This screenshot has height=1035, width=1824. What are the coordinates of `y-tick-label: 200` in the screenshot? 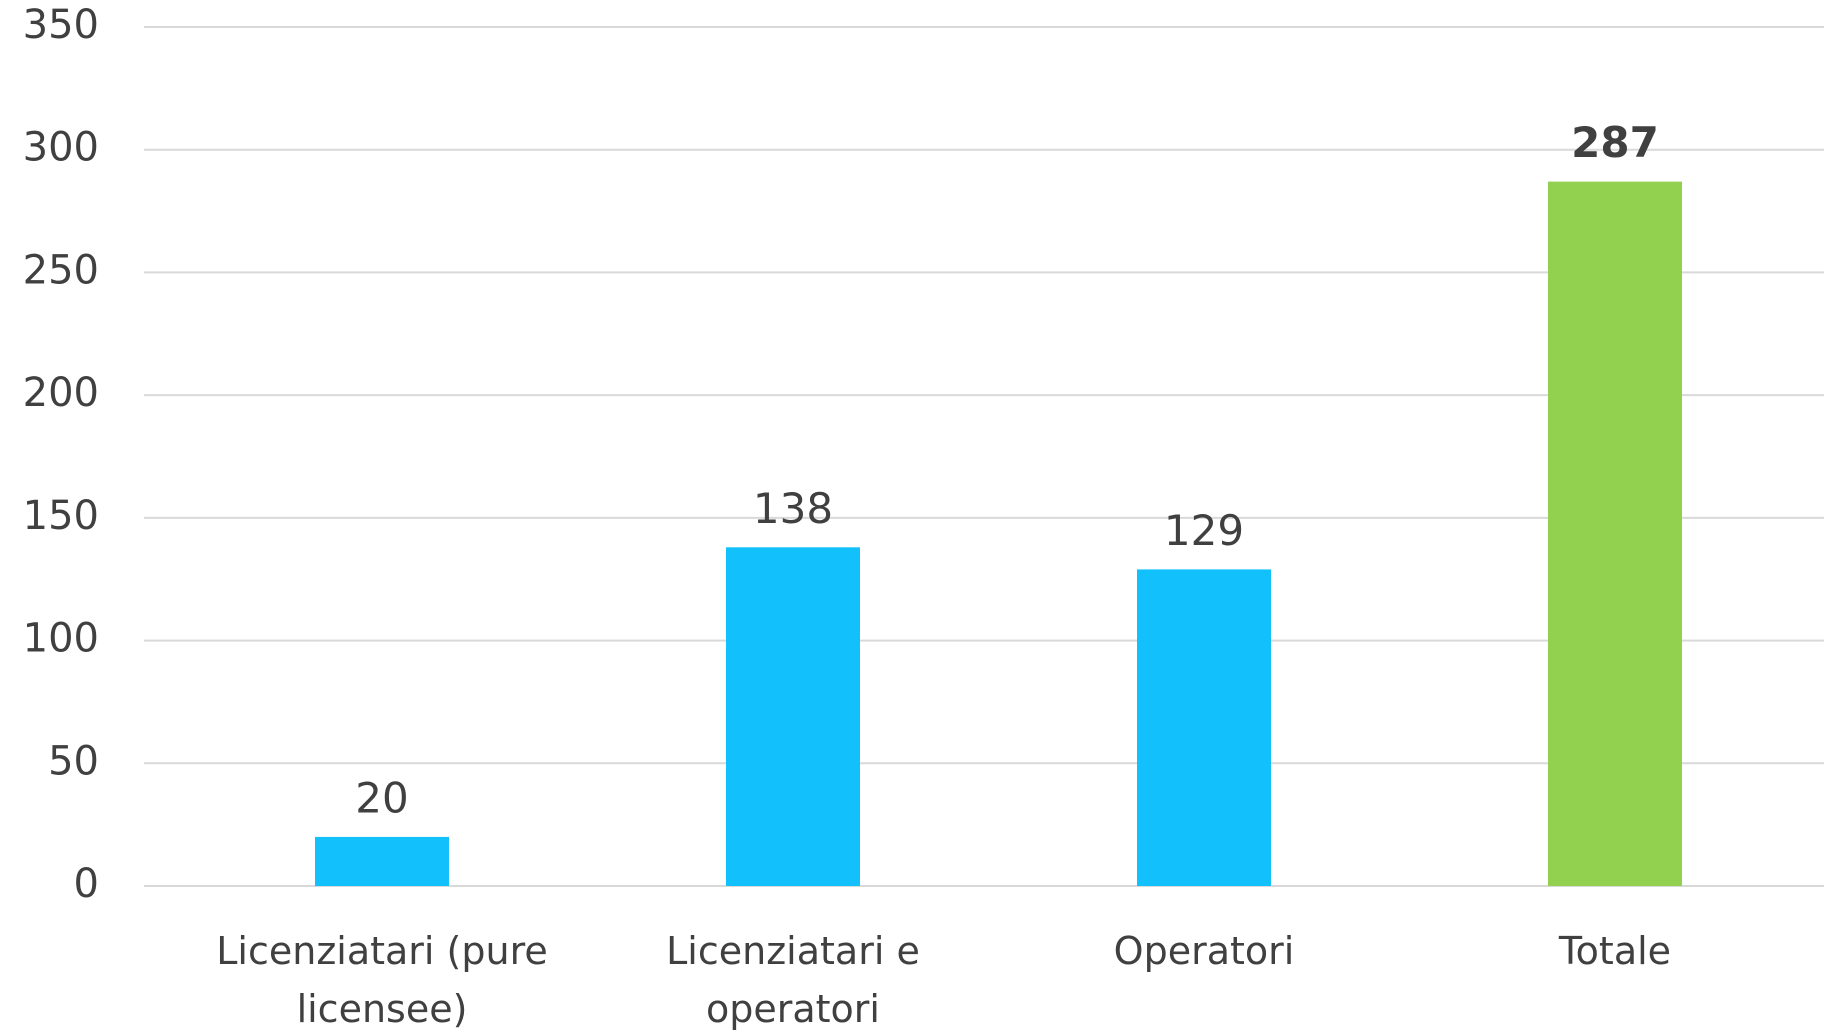 It's located at (61, 393).